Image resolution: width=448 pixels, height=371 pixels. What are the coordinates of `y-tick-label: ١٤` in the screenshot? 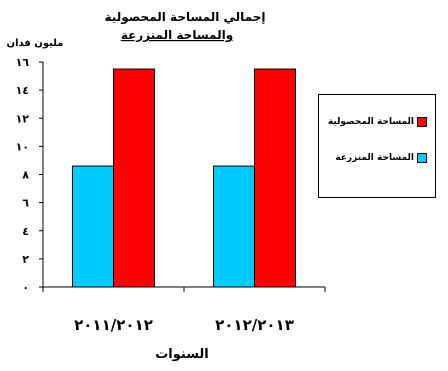 It's located at (22, 90).